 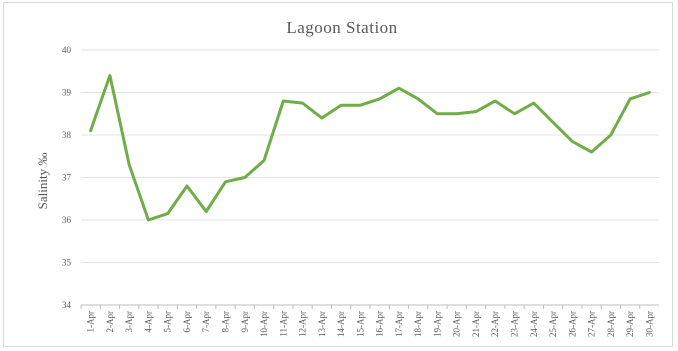 I want to click on y-tick-label: 36, so click(x=67, y=220).